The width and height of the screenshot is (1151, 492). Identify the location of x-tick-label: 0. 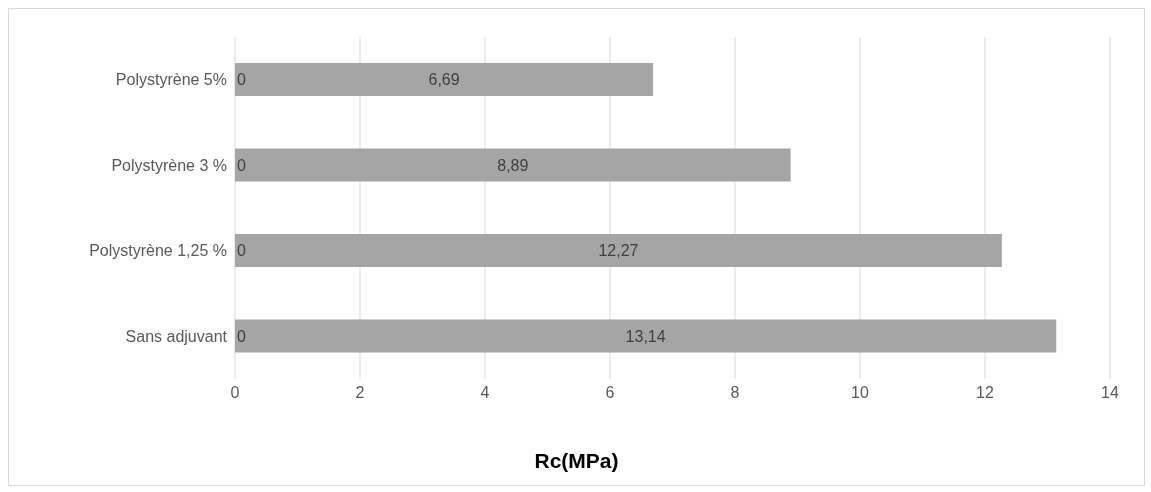
(235, 393).